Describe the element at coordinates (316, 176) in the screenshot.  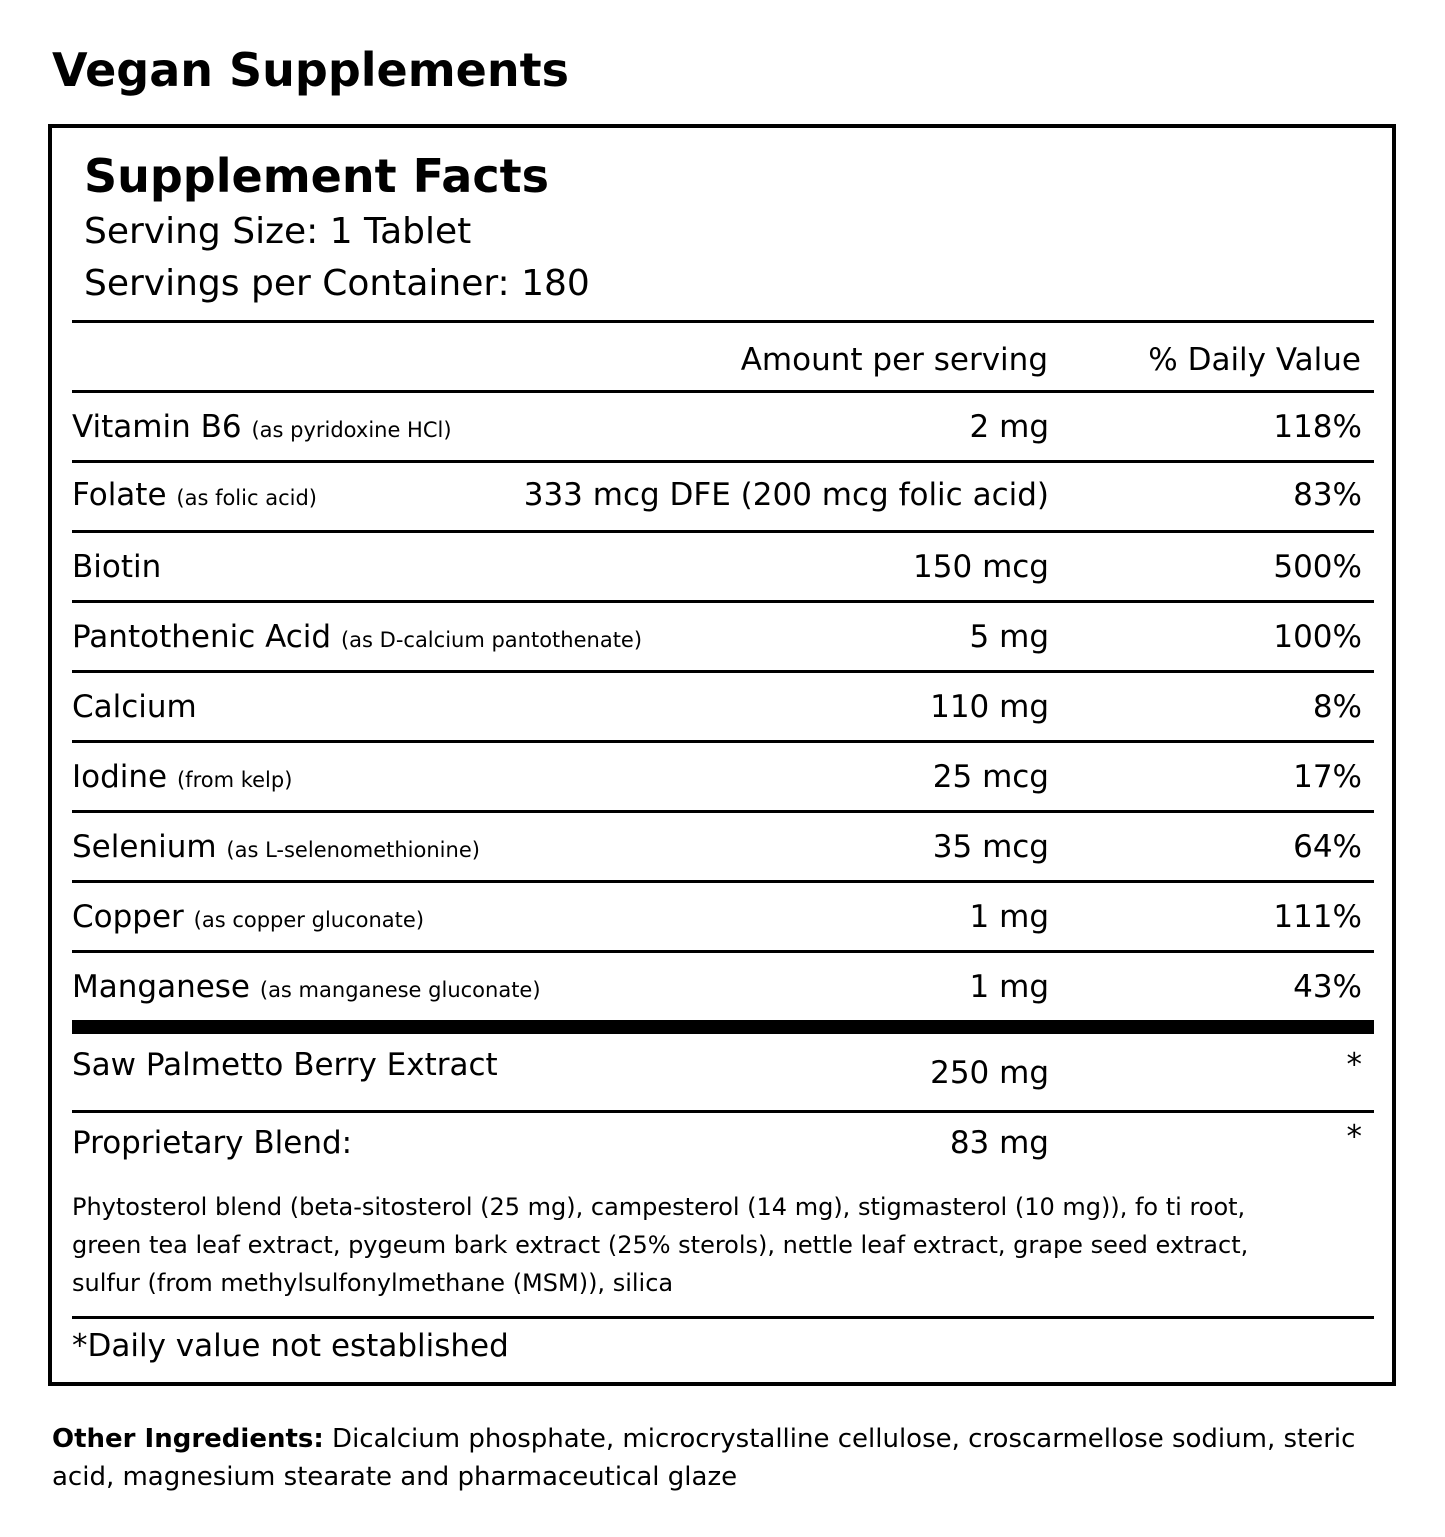
I see `facts-title: Supplement Facts` at that location.